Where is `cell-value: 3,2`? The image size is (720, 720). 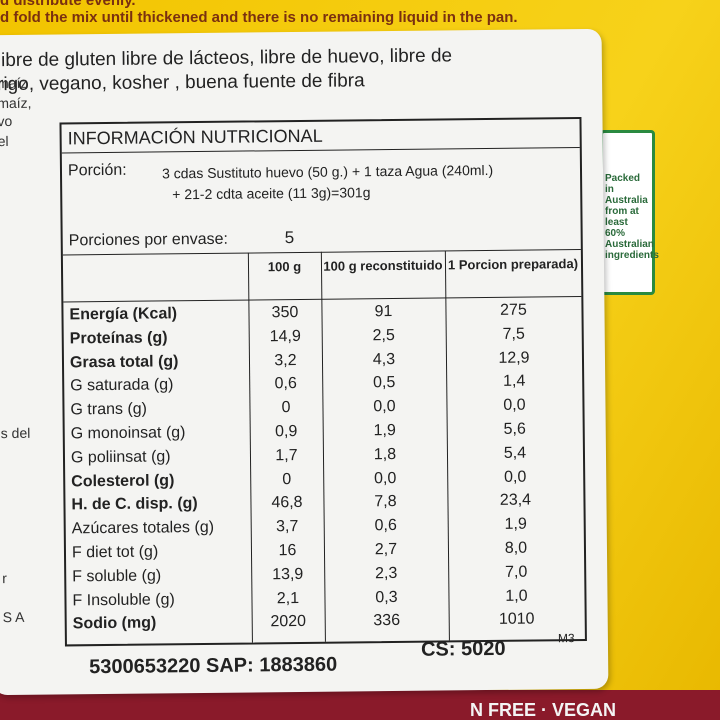
cell-value: 3,2 is located at coordinates (285, 360).